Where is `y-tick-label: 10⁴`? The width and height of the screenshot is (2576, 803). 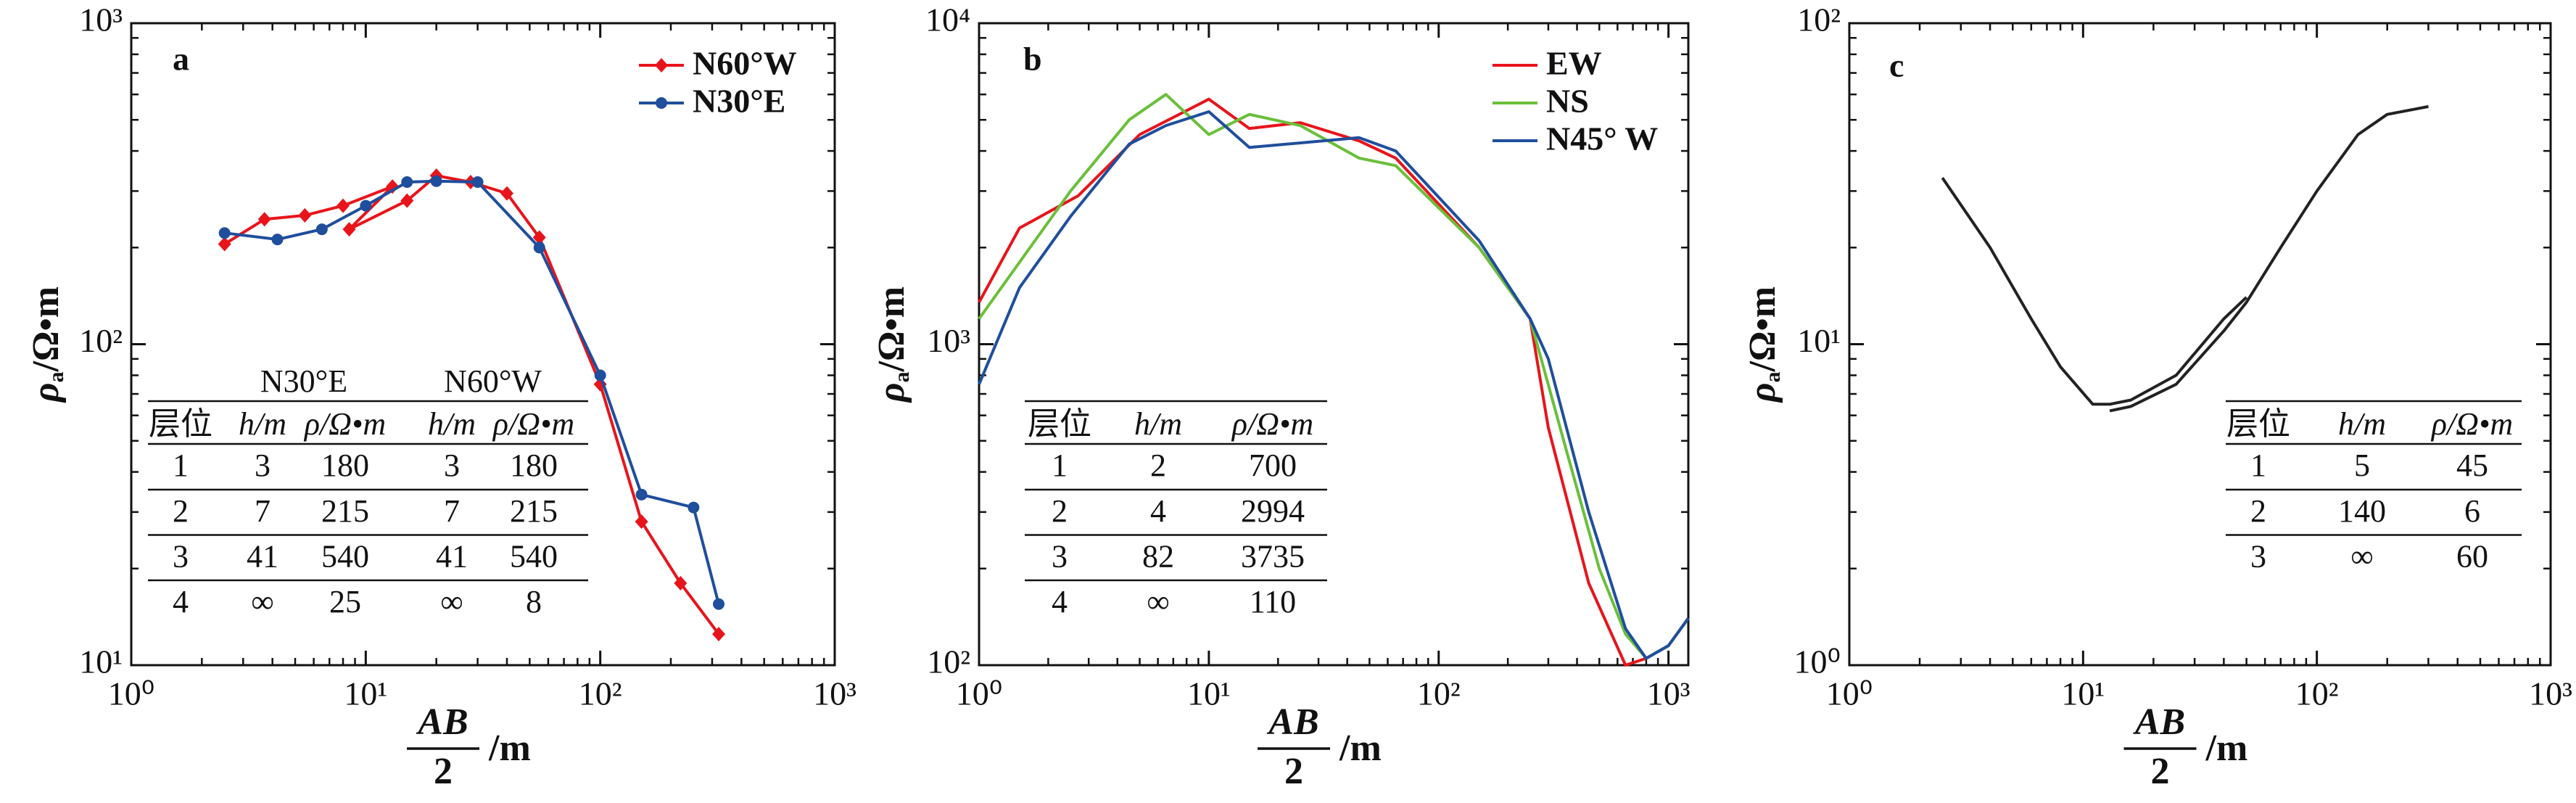 y-tick-label: 10⁴ is located at coordinates (947, 19).